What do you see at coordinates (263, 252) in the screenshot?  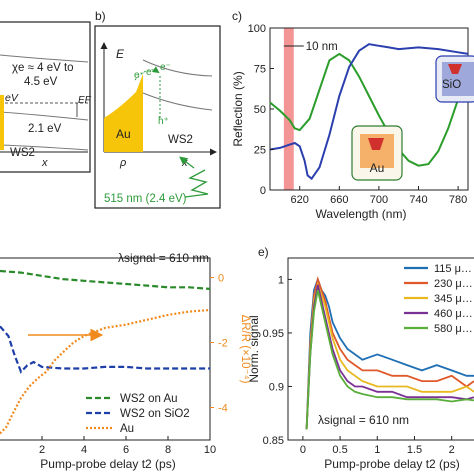 I see `panel-e-label: e)` at bounding box center [263, 252].